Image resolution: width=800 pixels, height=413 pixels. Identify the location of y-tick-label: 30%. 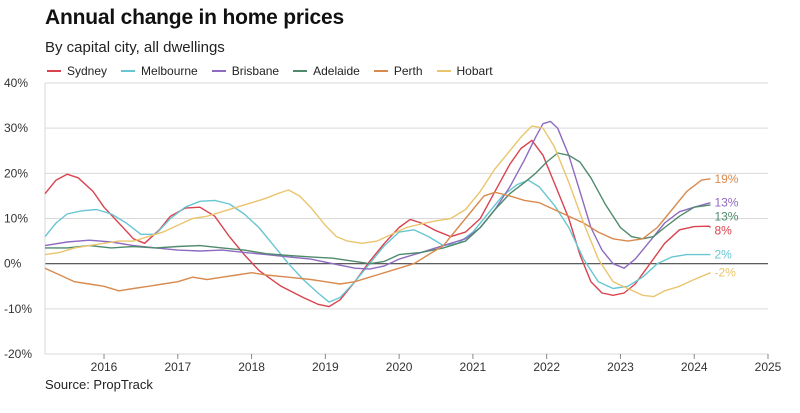
(16, 128).